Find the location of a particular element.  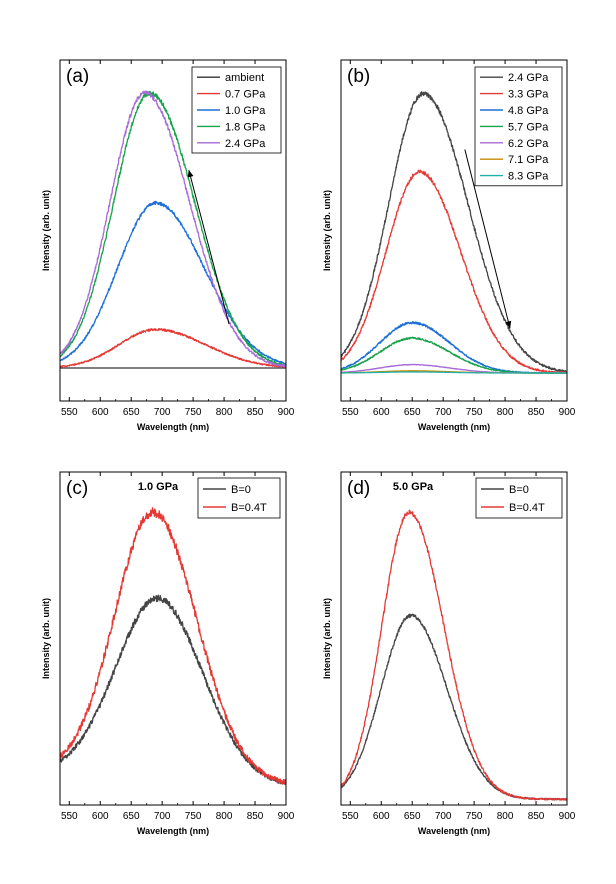

legend-entry: 0.7 GPa is located at coordinates (245, 95).